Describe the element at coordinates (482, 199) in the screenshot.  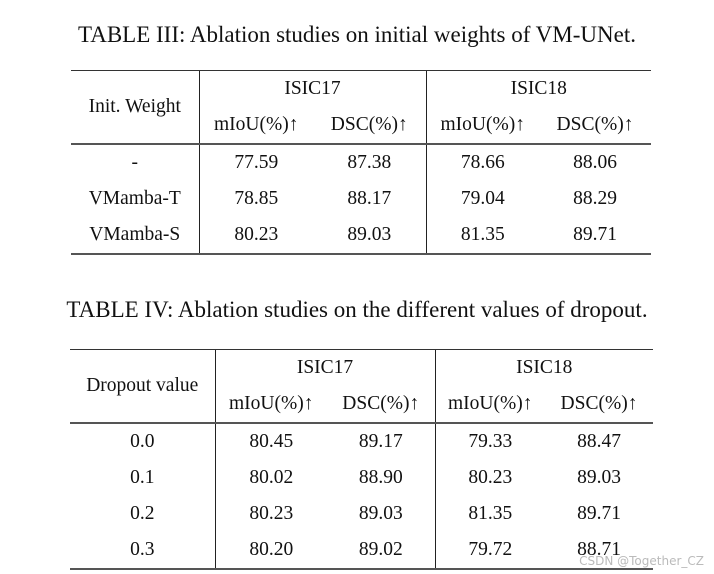
I see `table-cell: 79.04` at that location.